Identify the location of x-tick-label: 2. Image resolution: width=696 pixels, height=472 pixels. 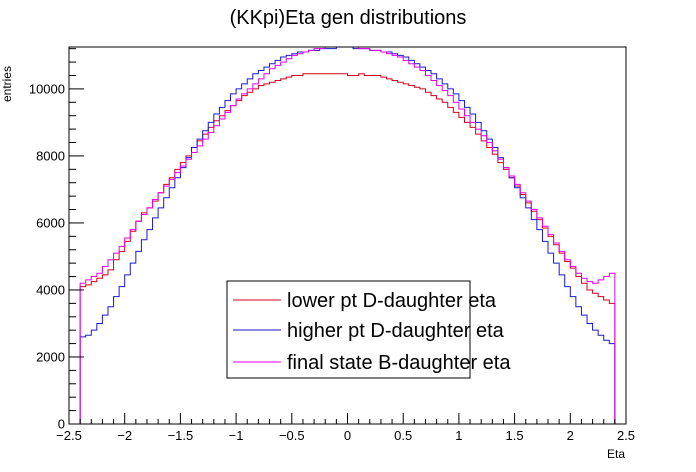
(570, 435).